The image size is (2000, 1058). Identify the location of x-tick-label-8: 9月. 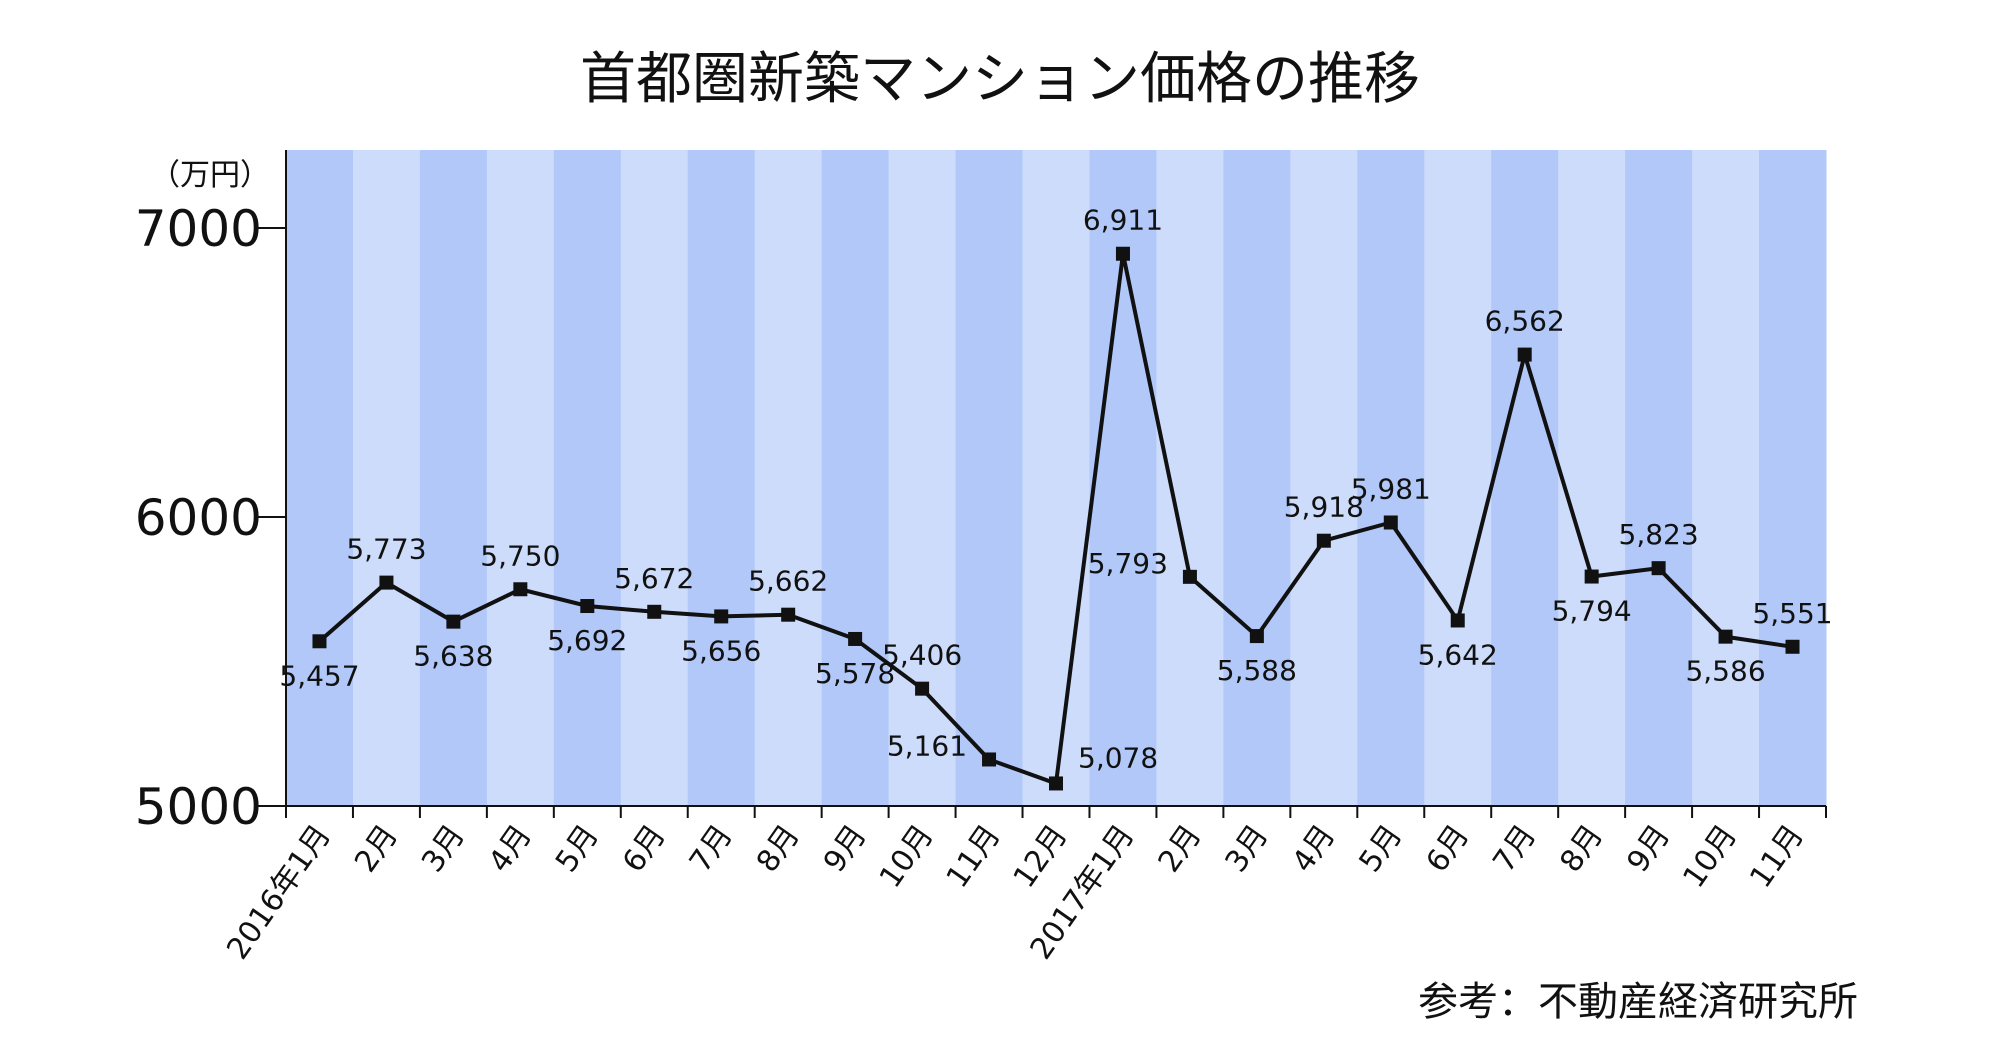
(845, 849).